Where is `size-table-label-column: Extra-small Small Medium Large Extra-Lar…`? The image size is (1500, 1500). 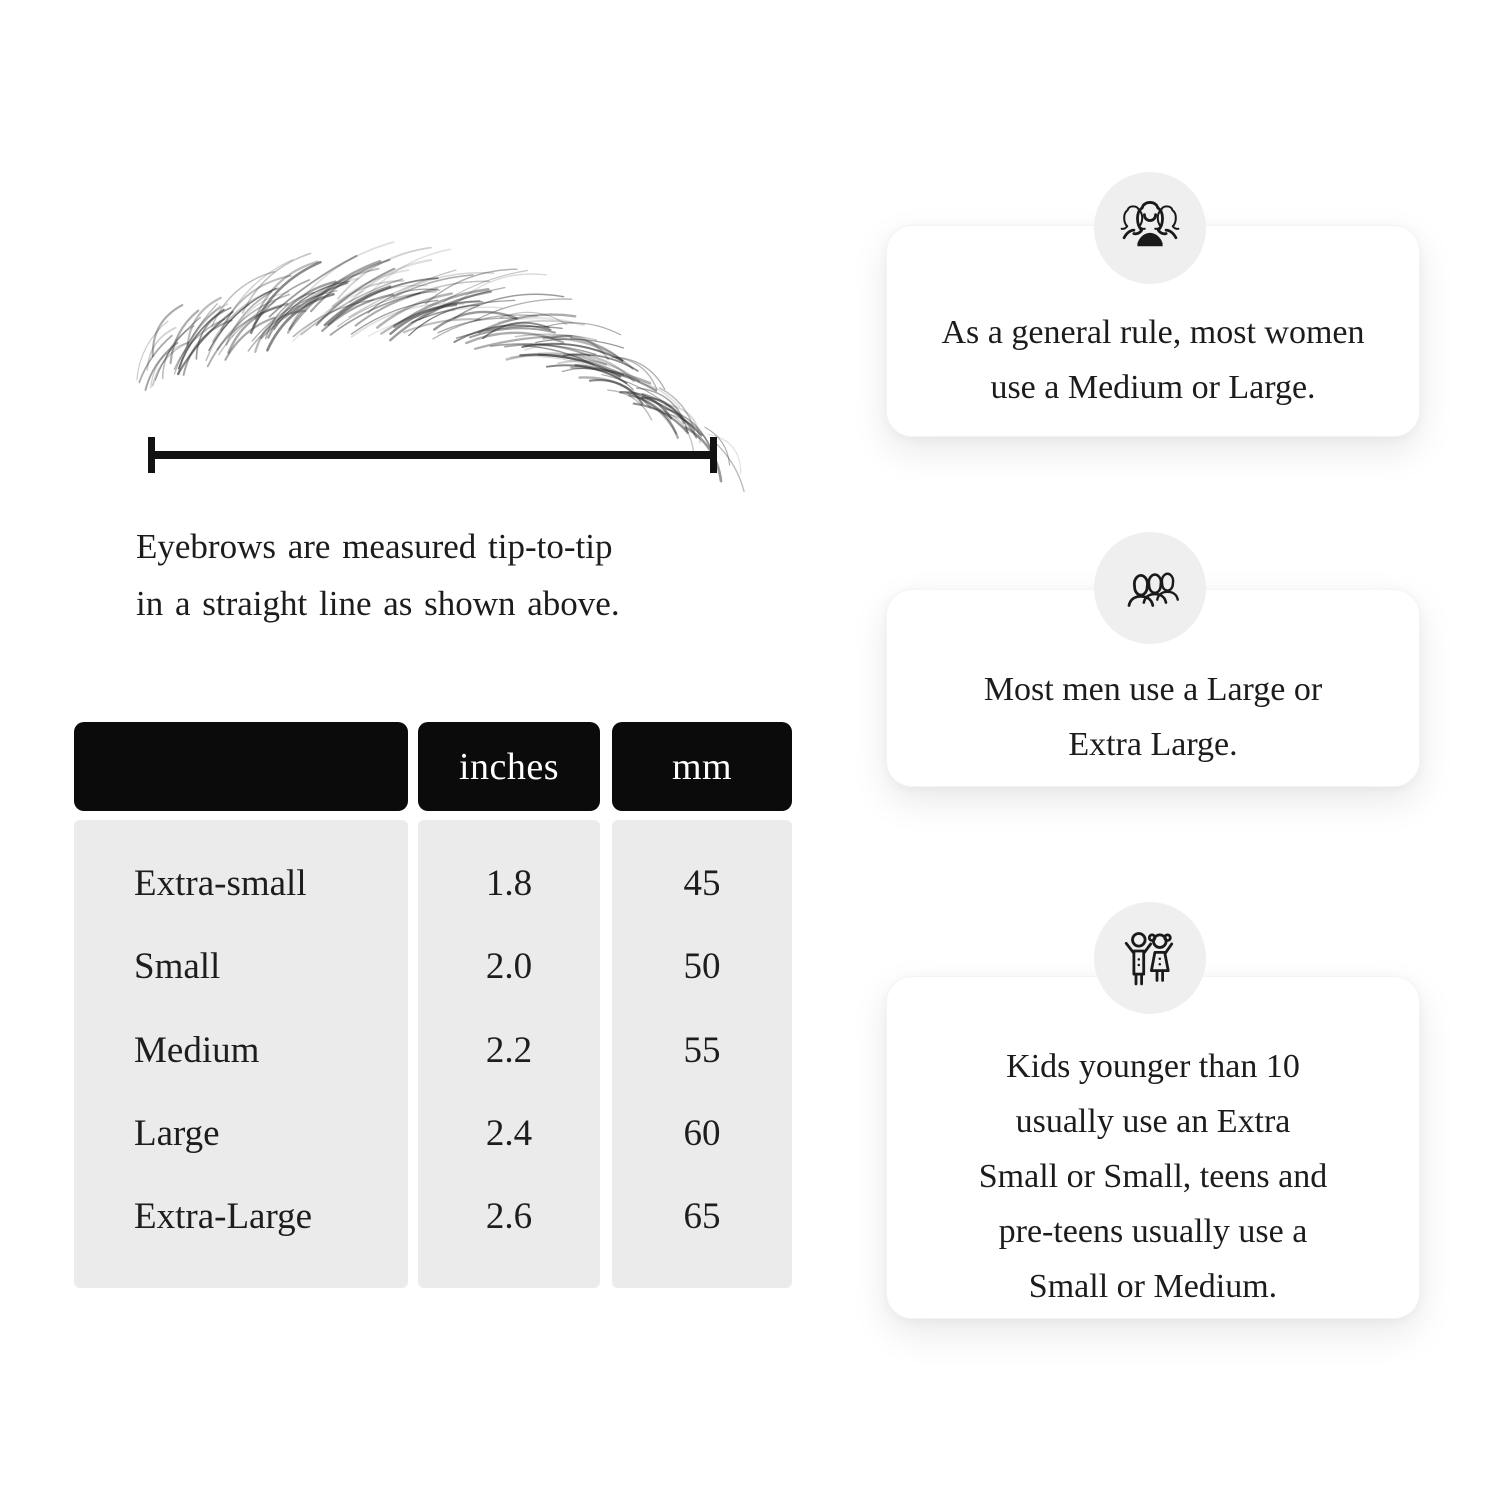 size-table-label-column: Extra-small Small Medium Large Extra-Lar… is located at coordinates (241, 1054).